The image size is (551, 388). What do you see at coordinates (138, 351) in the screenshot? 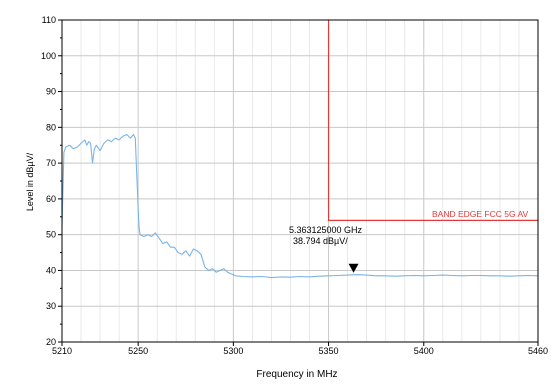
I see `x-tick-label: 5250` at bounding box center [138, 351].